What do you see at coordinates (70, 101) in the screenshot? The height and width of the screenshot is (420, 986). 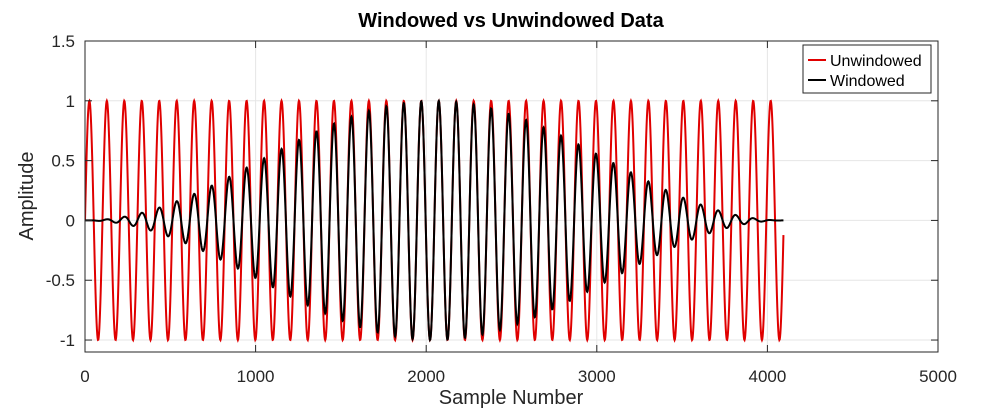 I see `y-tick-label: 1` at bounding box center [70, 101].